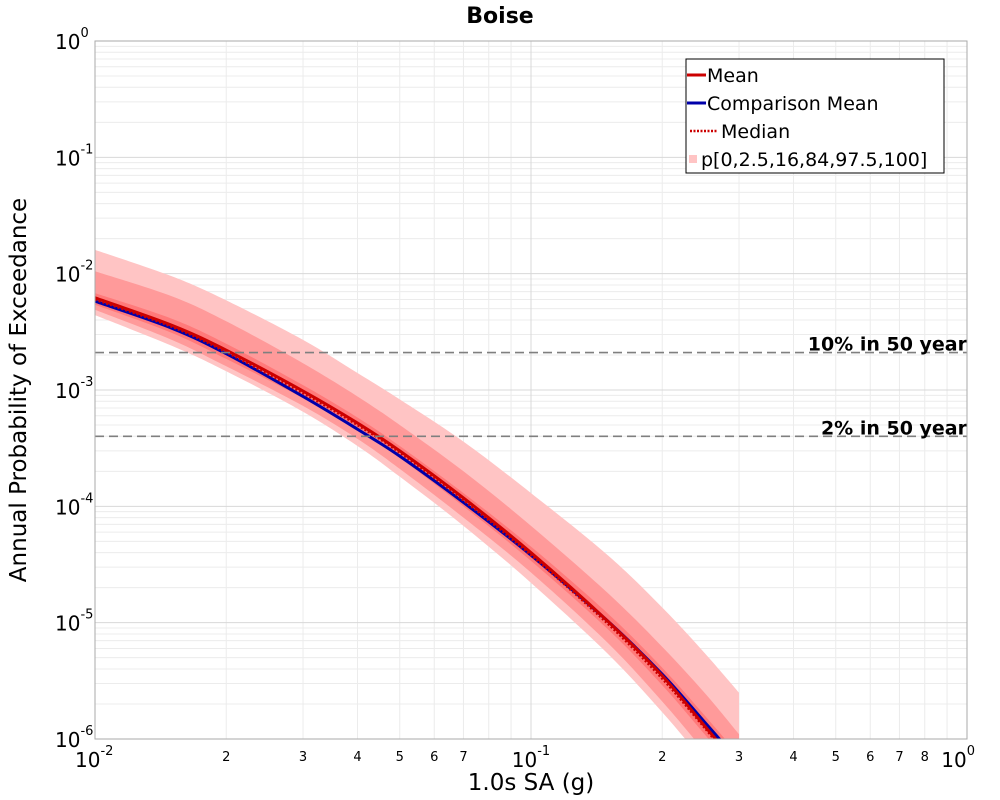  Describe the element at coordinates (894, 428) in the screenshot. I see `reference-line-label: 2% in 50 year` at that location.